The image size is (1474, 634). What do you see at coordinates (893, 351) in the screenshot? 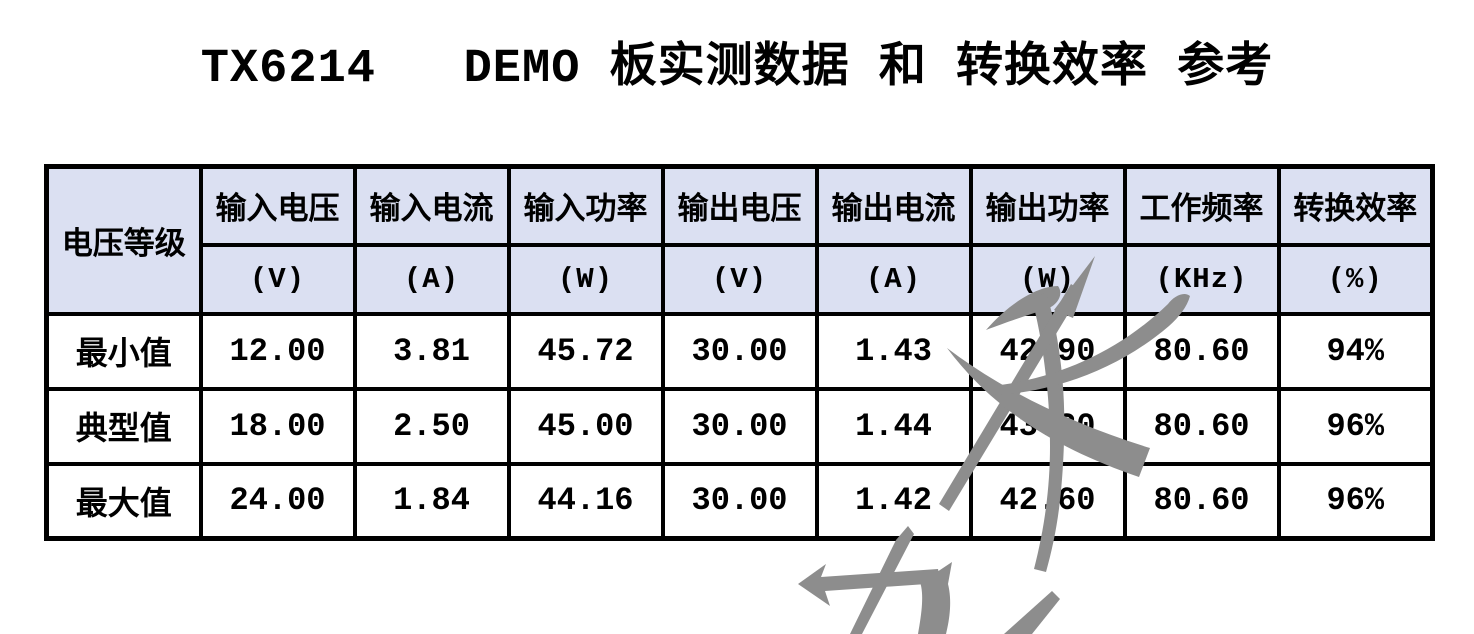
I see `cell-min-output-current: 1.43` at bounding box center [893, 351].